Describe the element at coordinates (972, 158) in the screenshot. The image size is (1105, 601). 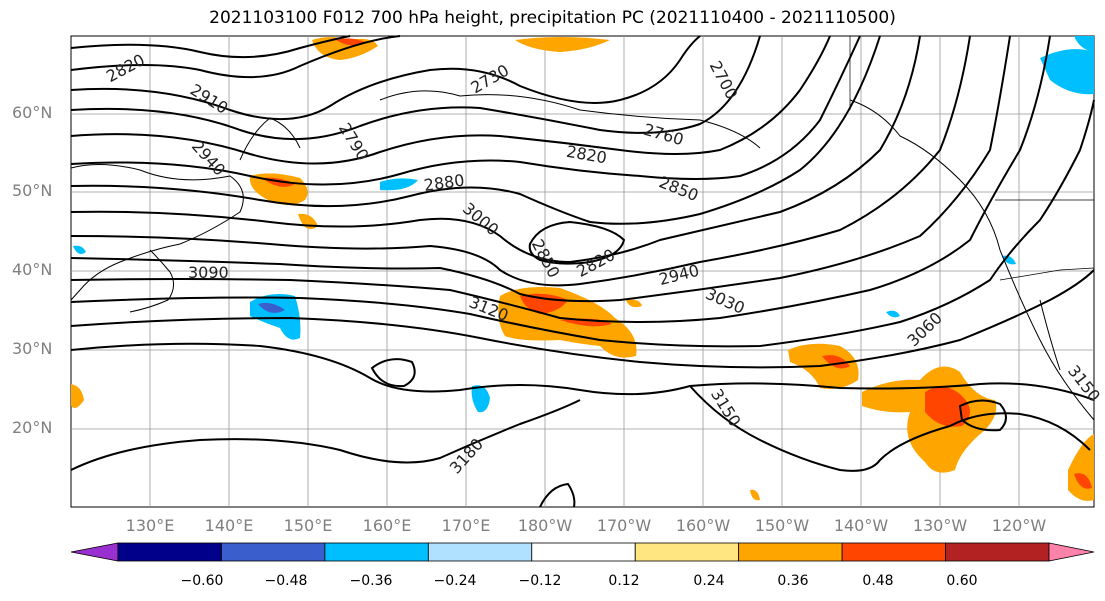
I see `borders` at that location.